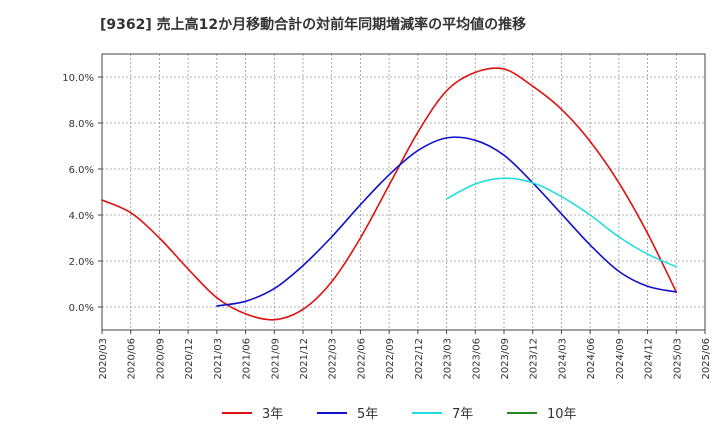 The image size is (720, 440). What do you see at coordinates (189, 359) in the screenshot?
I see `x-tick-label: 2020/12` at bounding box center [189, 359].